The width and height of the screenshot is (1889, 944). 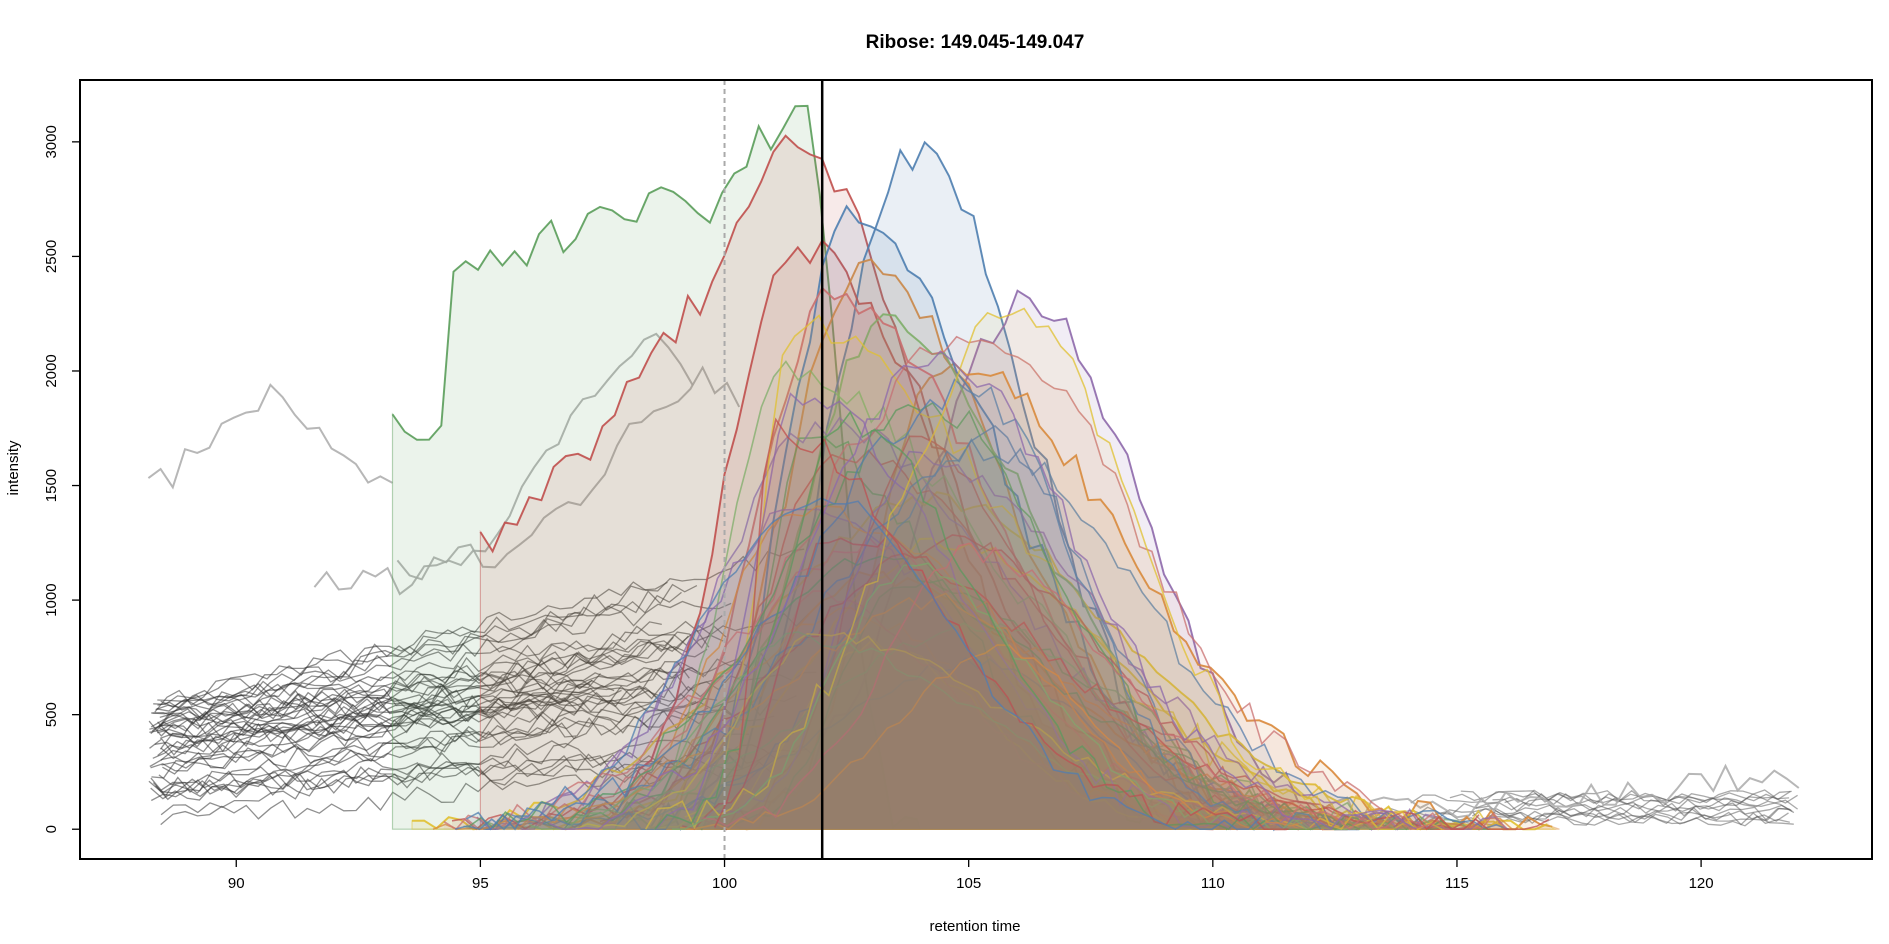 What do you see at coordinates (51, 714) in the screenshot?
I see `y-tick-label: 500` at bounding box center [51, 714].